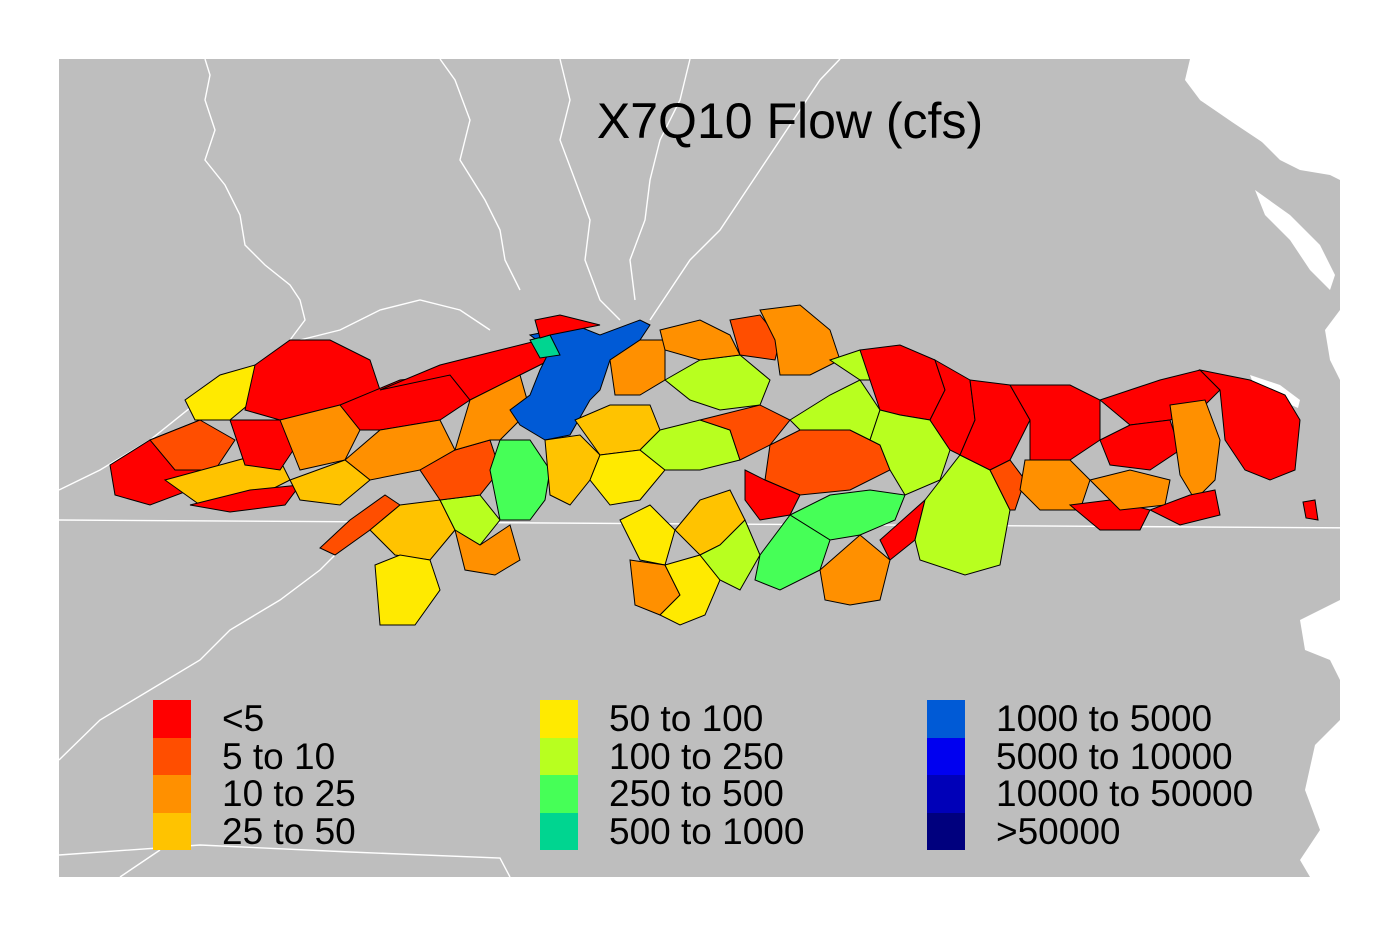 The width and height of the screenshot is (1400, 950). I want to click on legend-item: >50000, so click(1090, 831).